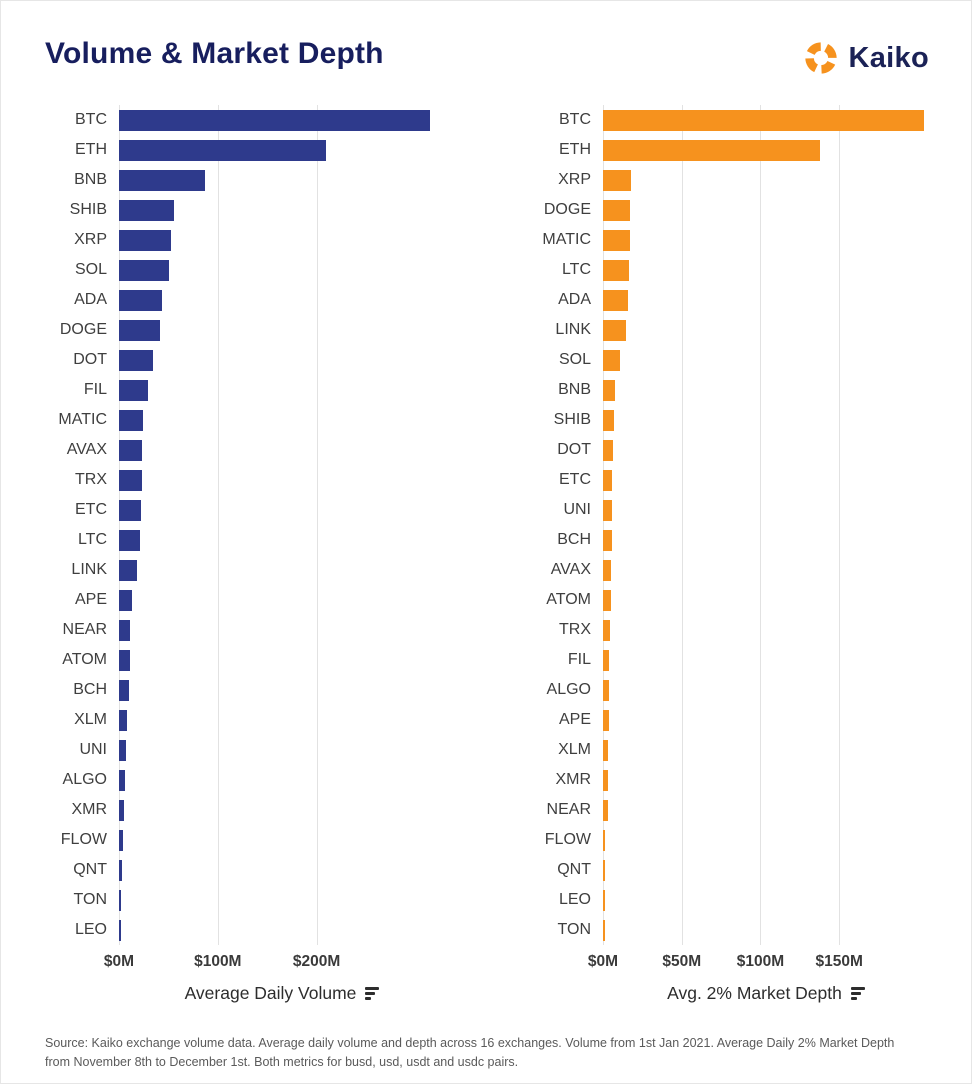 The image size is (972, 1084). What do you see at coordinates (573, 329) in the screenshot?
I see `bar-label: LINK` at bounding box center [573, 329].